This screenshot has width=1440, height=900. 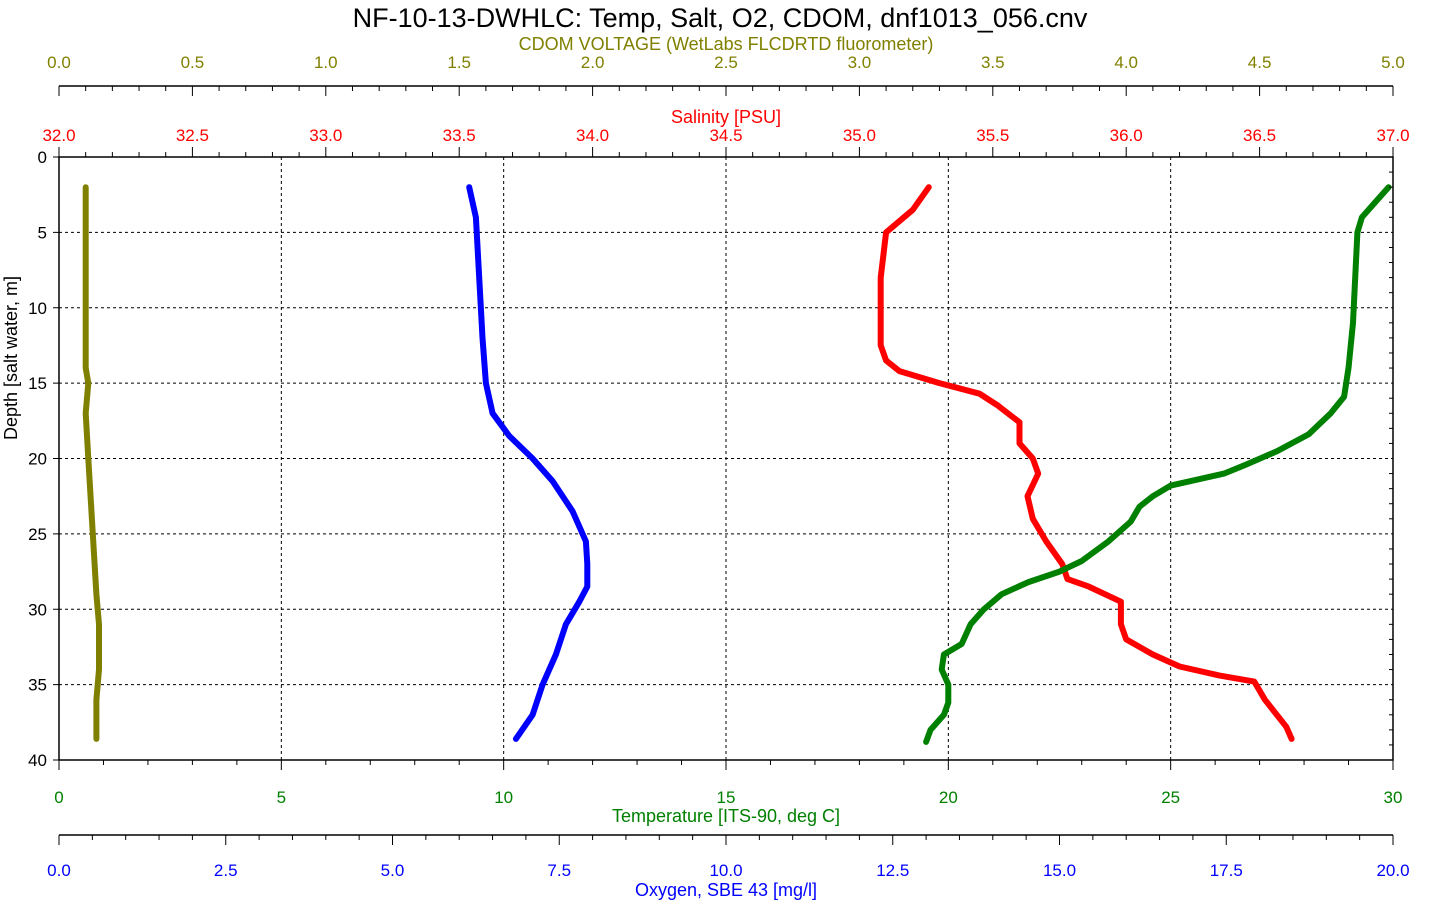 What do you see at coordinates (1126, 62) in the screenshot?
I see `cdom-tick-label: 4.0` at bounding box center [1126, 62].